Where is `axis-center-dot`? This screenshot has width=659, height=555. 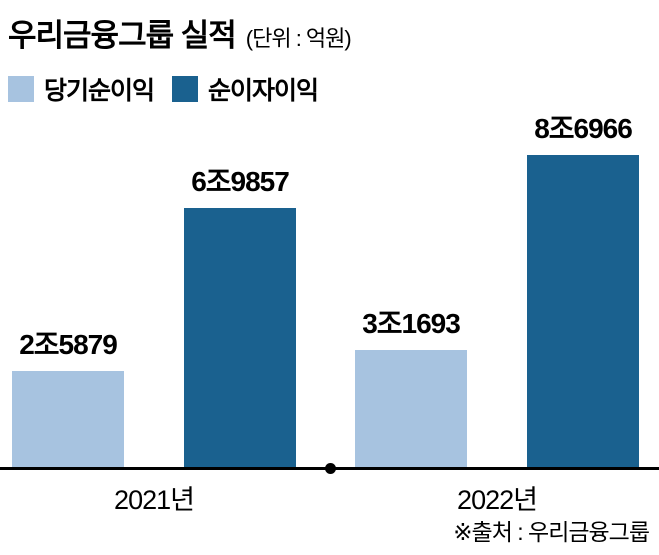 axis-center-dot is located at coordinates (330, 468).